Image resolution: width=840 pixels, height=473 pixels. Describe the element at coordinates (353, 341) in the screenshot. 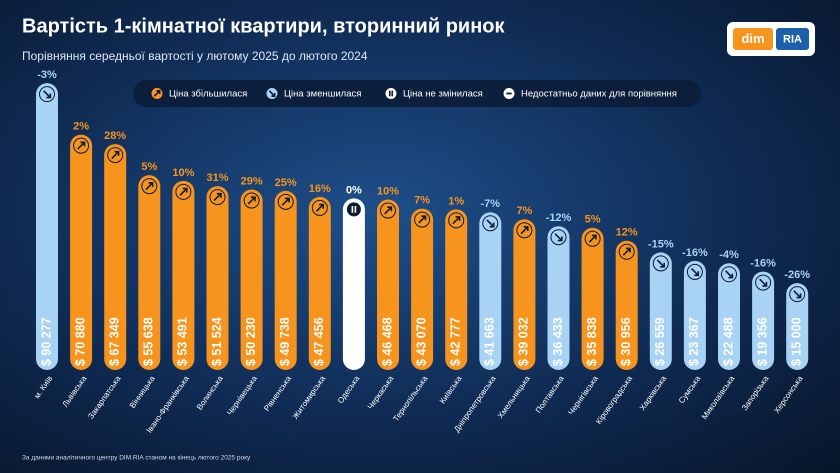

I see `value-label: $ 46 904` at that location.